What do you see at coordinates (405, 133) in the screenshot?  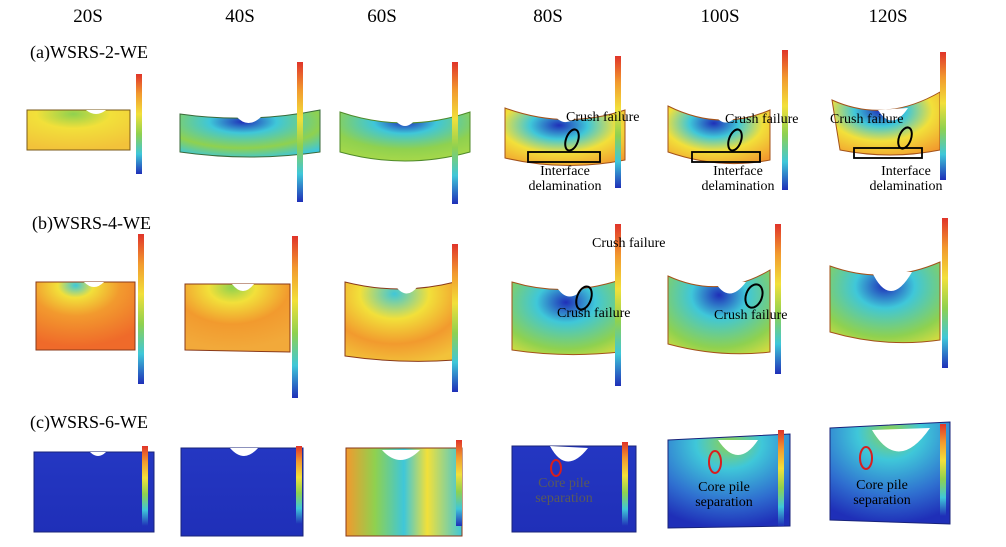 I see `panel-a-60s` at bounding box center [405, 133].